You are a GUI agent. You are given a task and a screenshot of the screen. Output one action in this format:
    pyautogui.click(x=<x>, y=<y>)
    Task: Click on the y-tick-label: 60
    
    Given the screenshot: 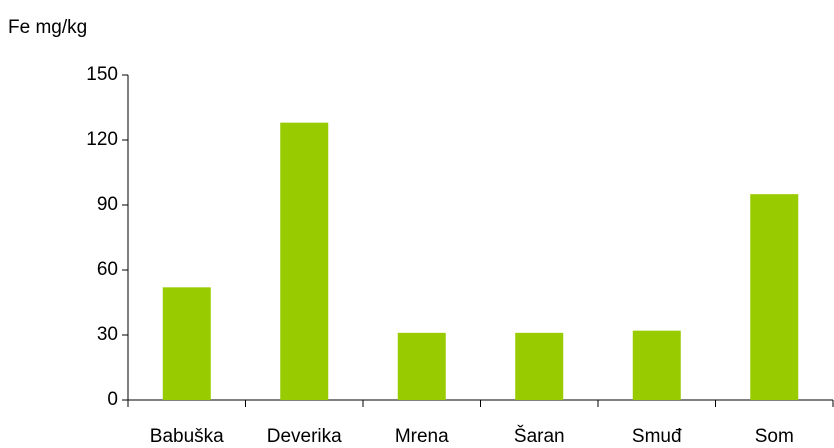 What is the action you would take?
    pyautogui.click(x=107, y=269)
    